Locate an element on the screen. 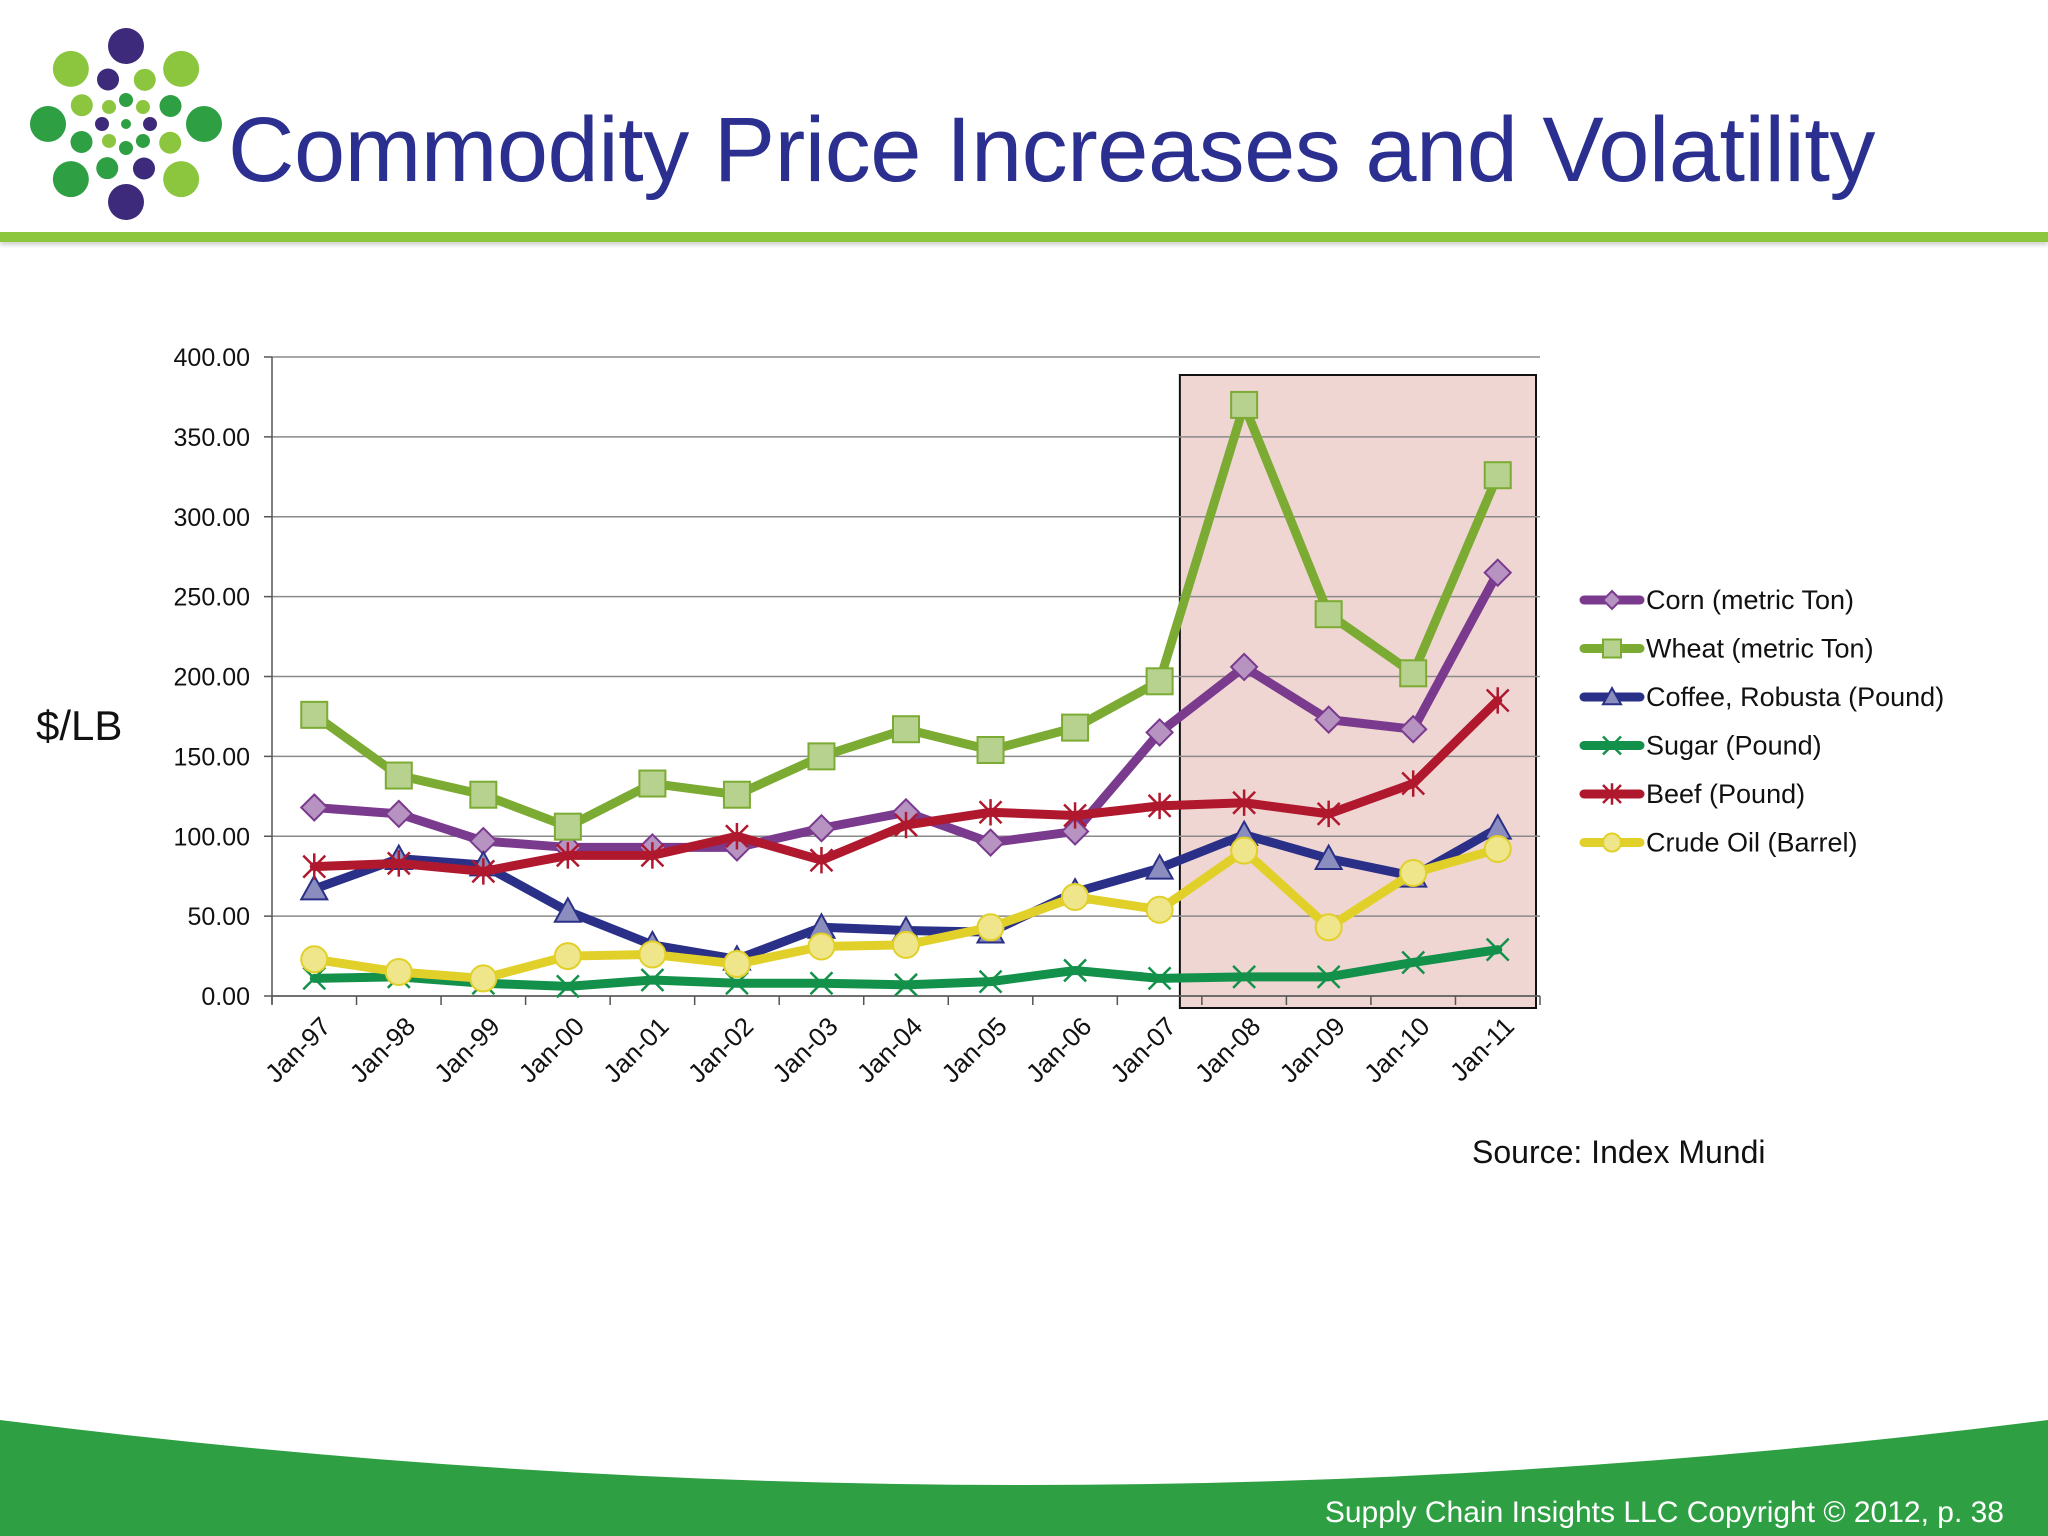  x-tick-label: Jan-11 is located at coordinates (1482, 1049).